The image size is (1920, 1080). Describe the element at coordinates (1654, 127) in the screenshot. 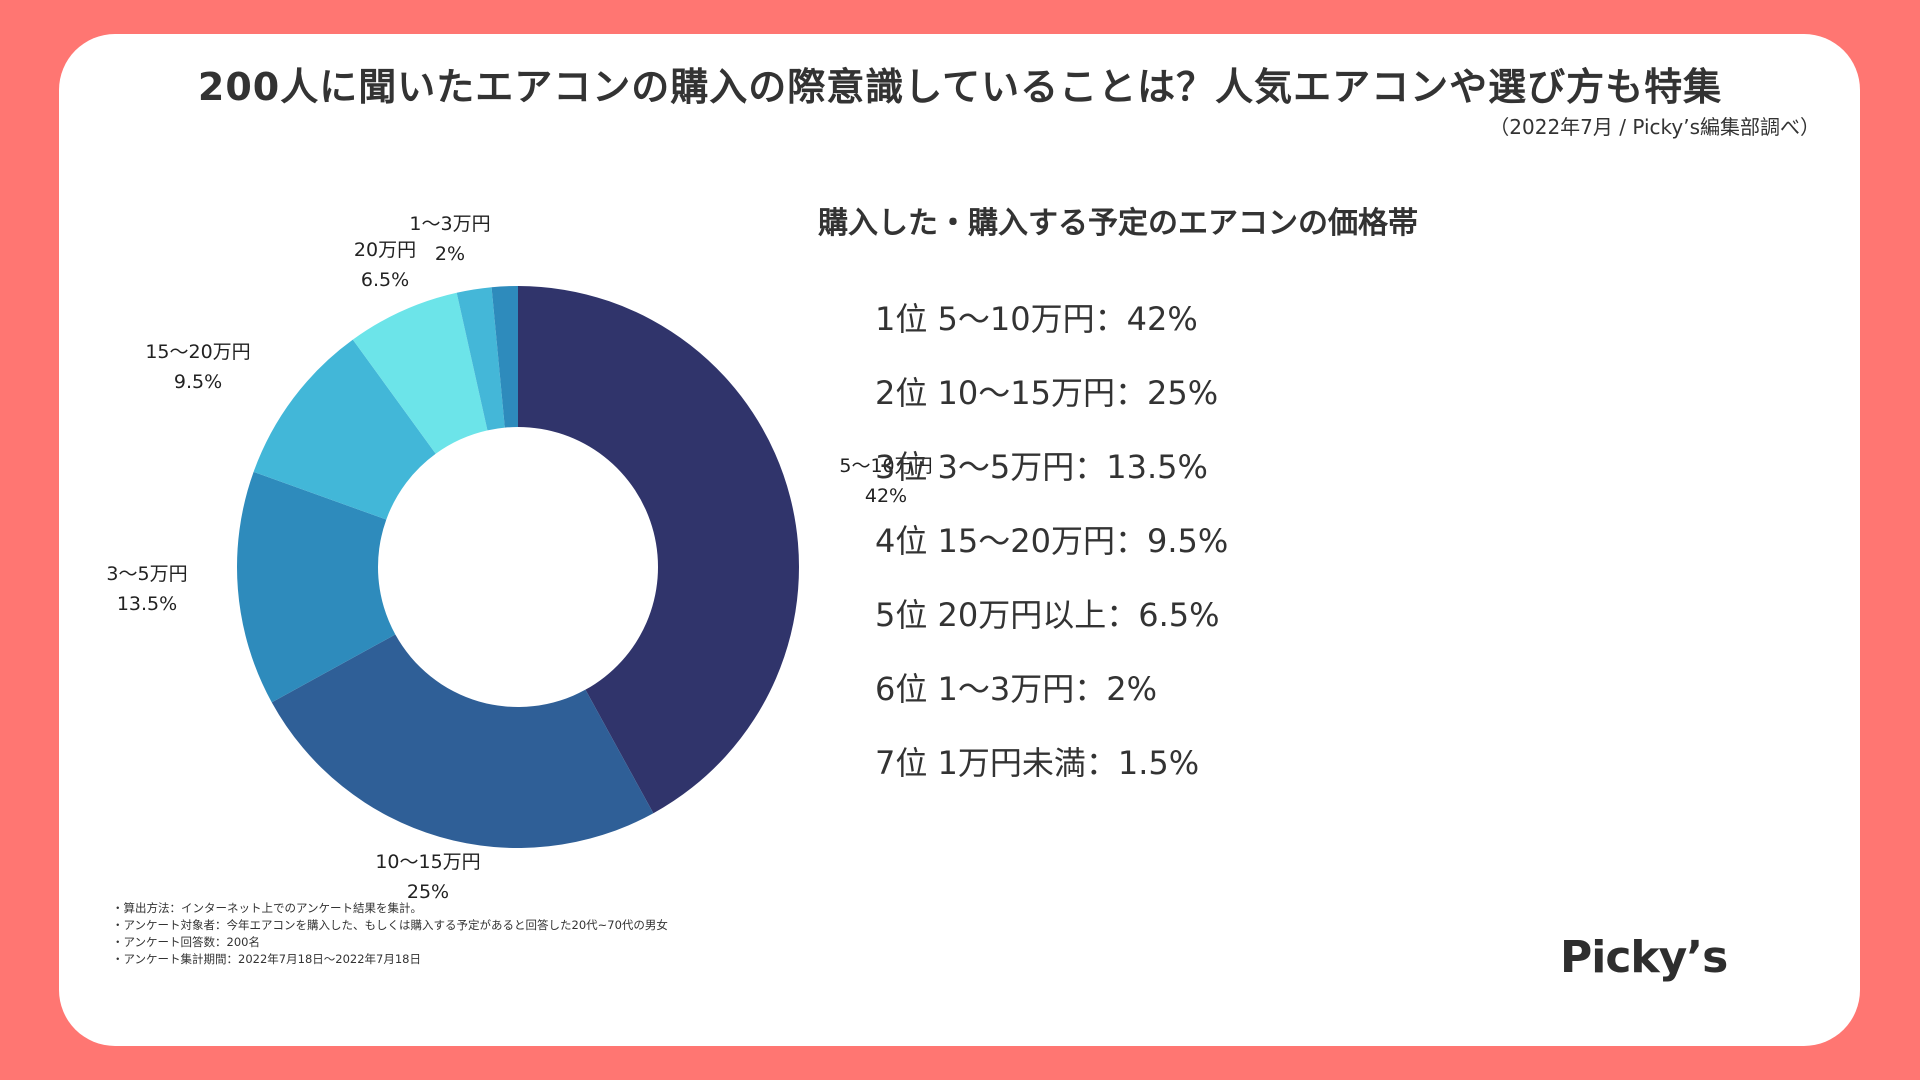

I see `source-note: （2022年7月 / Picky’s編集部調べ）` at that location.